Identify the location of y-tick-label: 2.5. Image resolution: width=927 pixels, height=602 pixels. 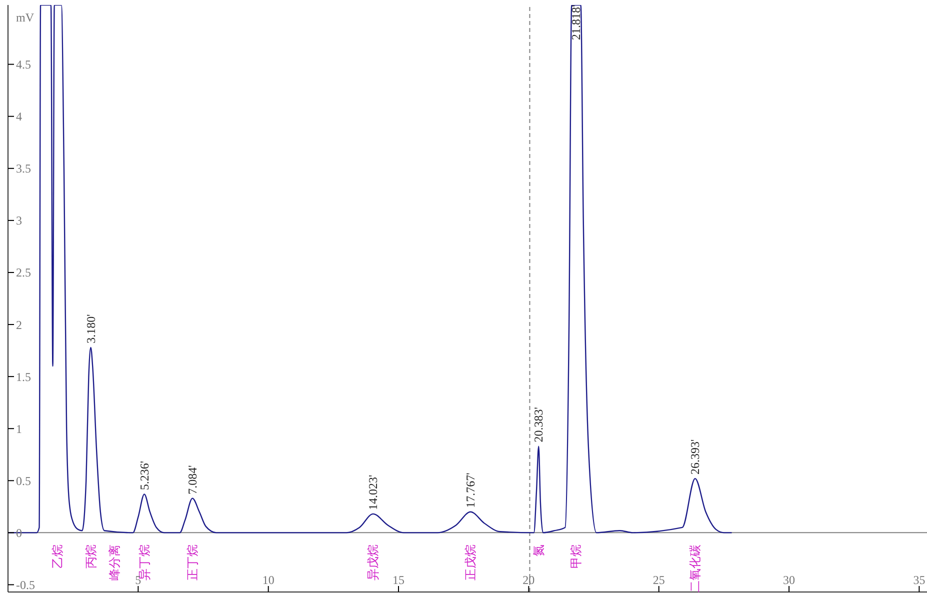
(23, 273).